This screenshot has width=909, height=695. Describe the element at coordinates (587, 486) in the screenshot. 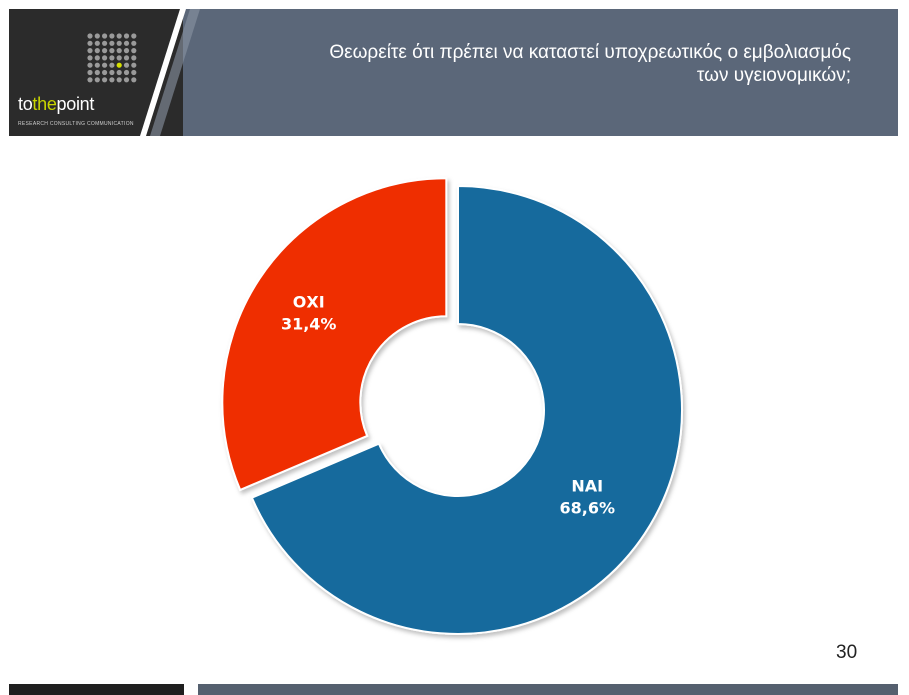

I see `slice-label-nai: ΝΑΙ` at that location.